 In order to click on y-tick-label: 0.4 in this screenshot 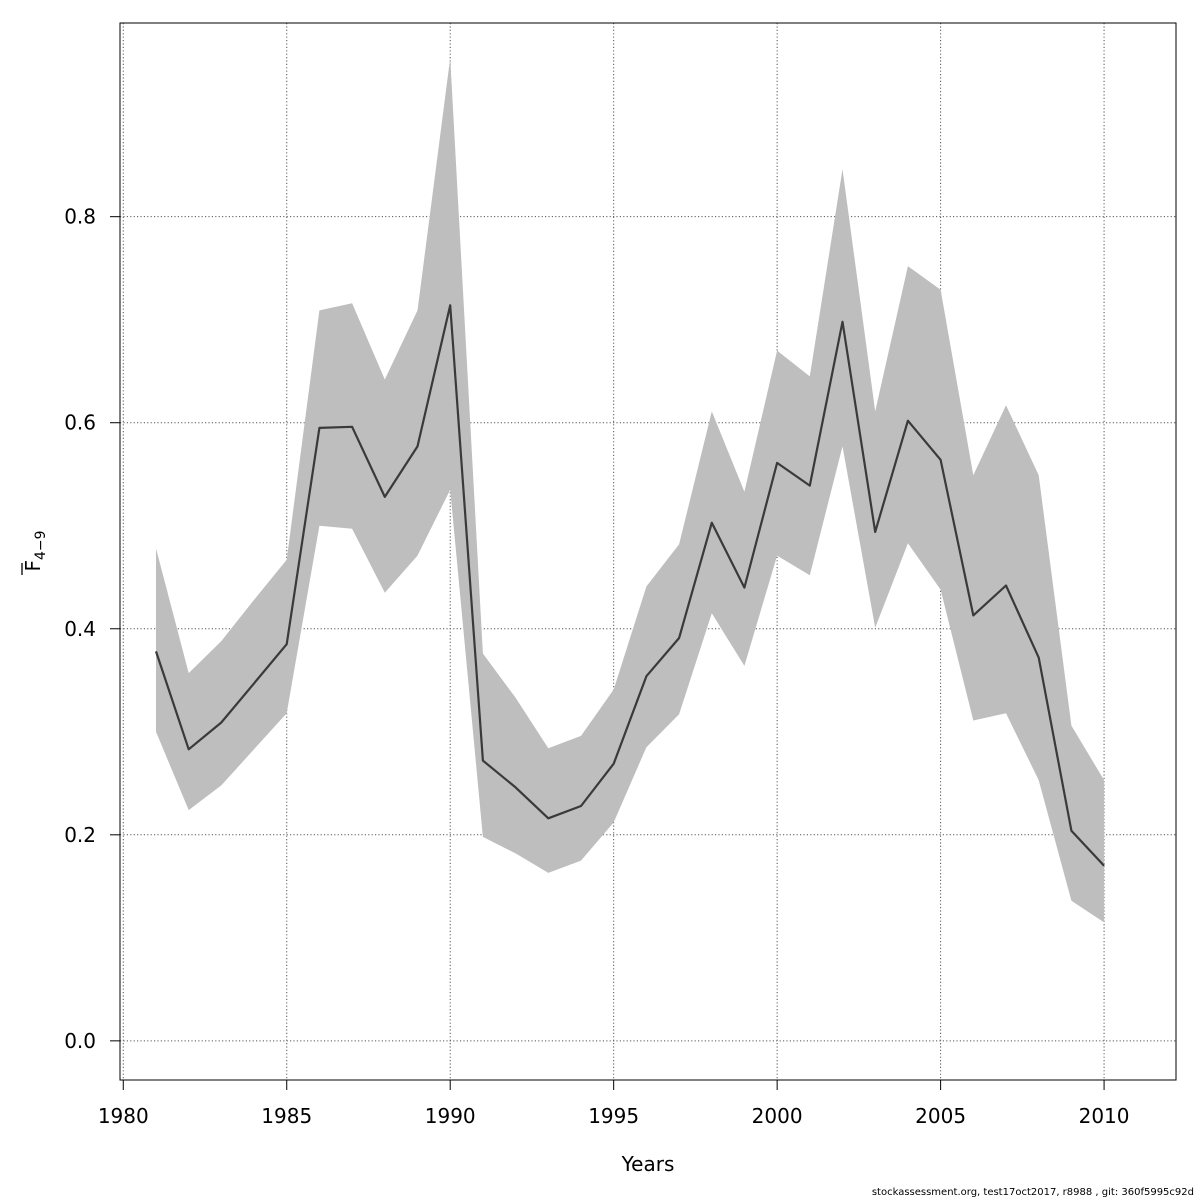, I will do `click(80, 629)`.